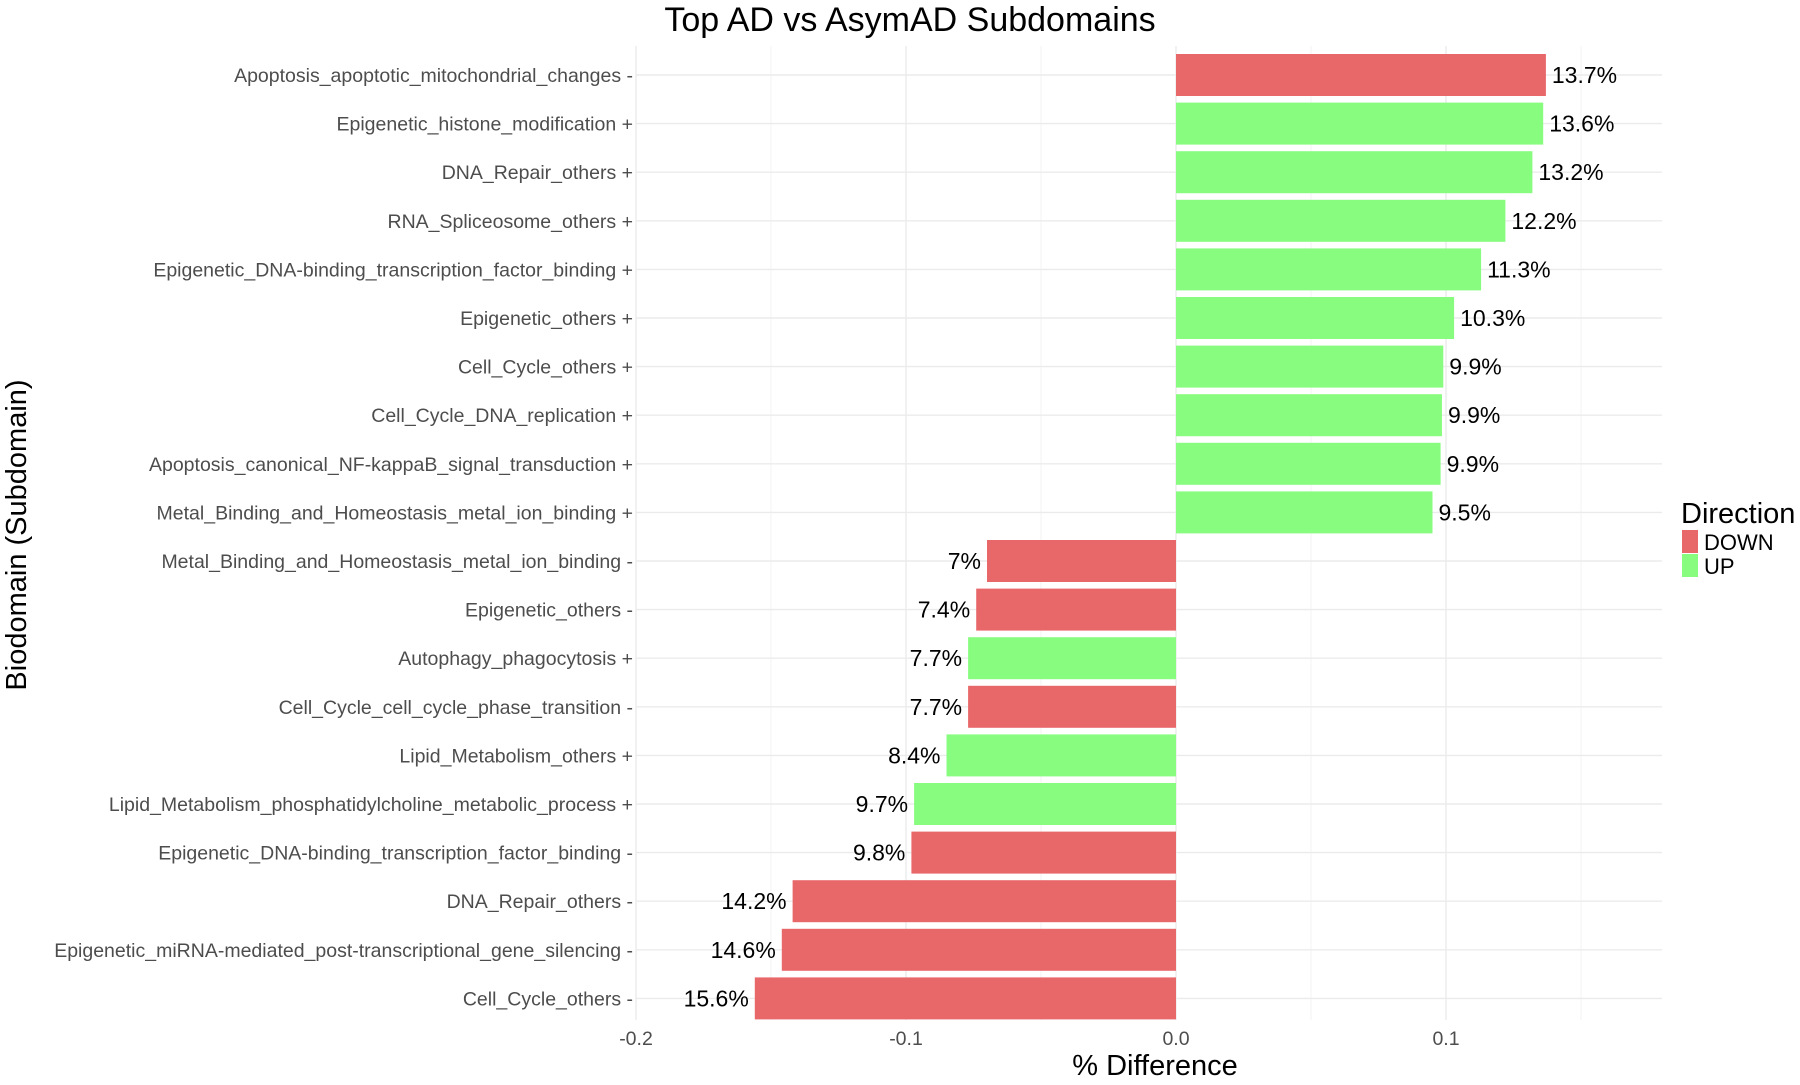 This screenshot has height=1085, width=1800. I want to click on legend-title: Direction, so click(1738, 514).